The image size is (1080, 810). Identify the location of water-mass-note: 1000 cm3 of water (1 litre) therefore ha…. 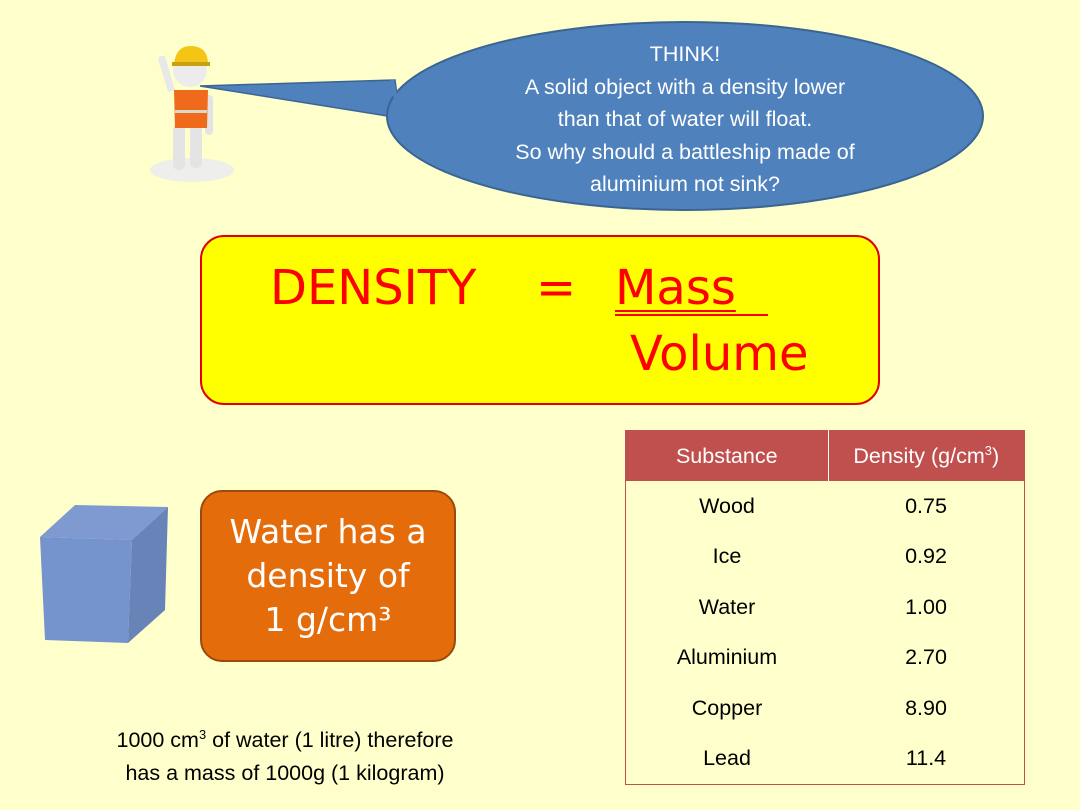
(285, 756).